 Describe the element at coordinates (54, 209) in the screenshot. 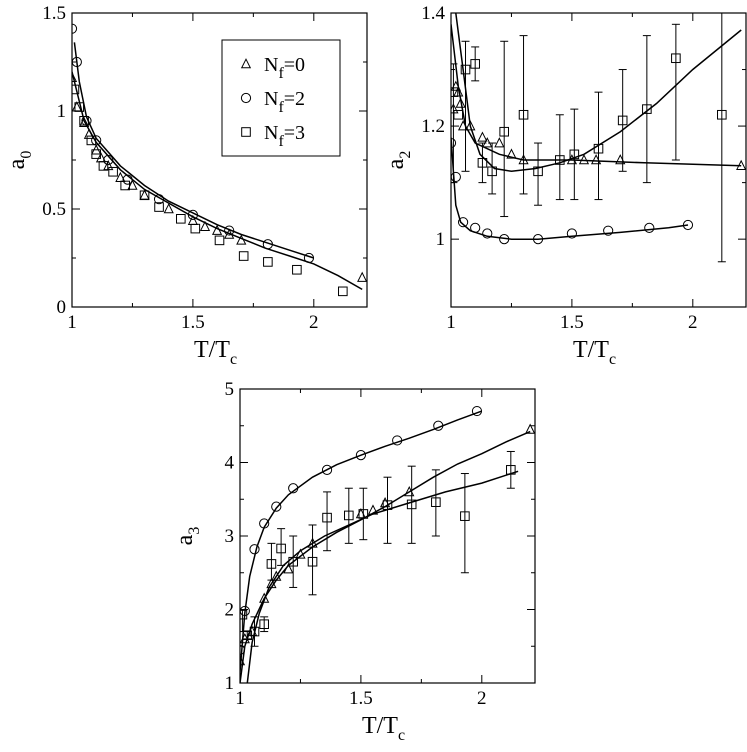

I see `y-tick-label: 0.5` at that location.